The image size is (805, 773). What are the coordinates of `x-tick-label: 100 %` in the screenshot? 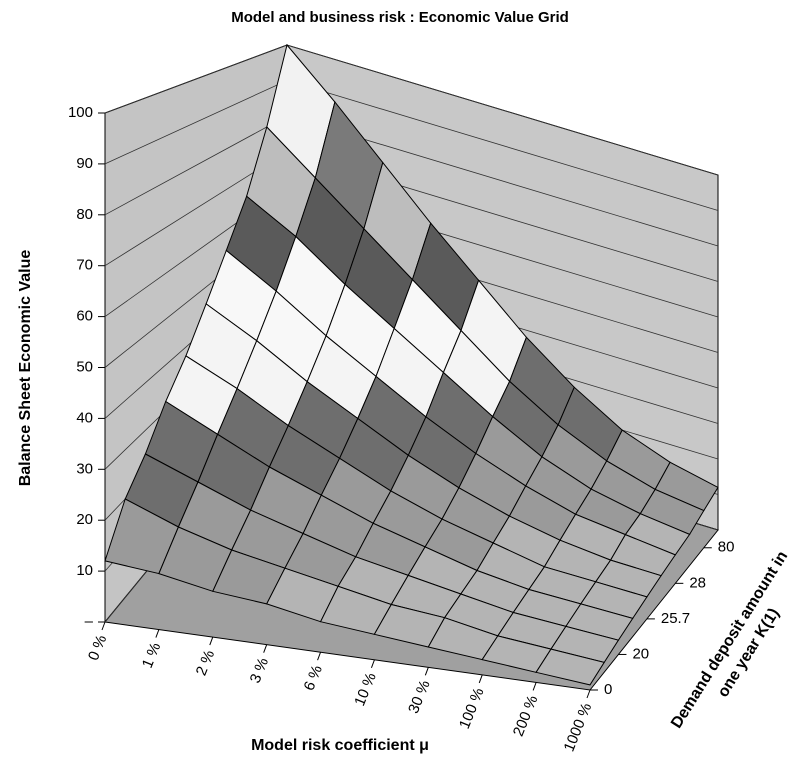 It's located at (472, 709).